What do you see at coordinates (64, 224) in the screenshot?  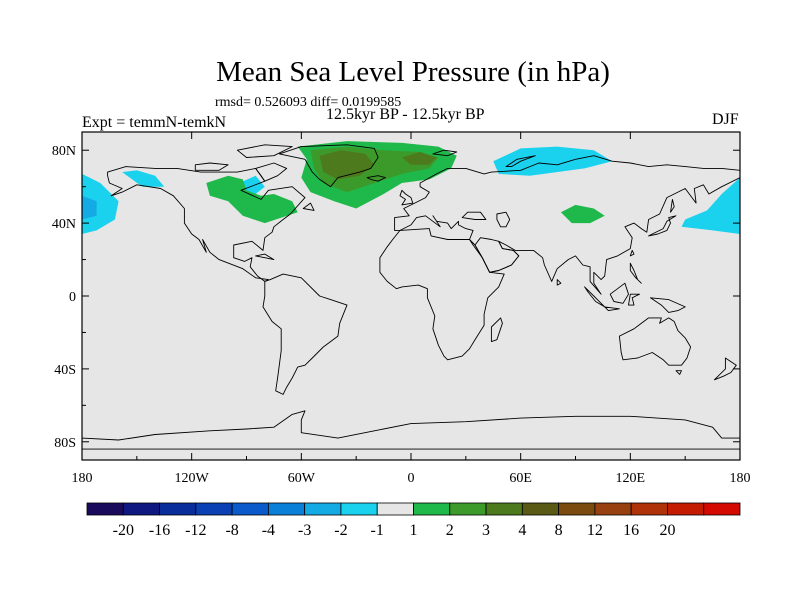 I see `lat-tick-label: 40N` at bounding box center [64, 224].